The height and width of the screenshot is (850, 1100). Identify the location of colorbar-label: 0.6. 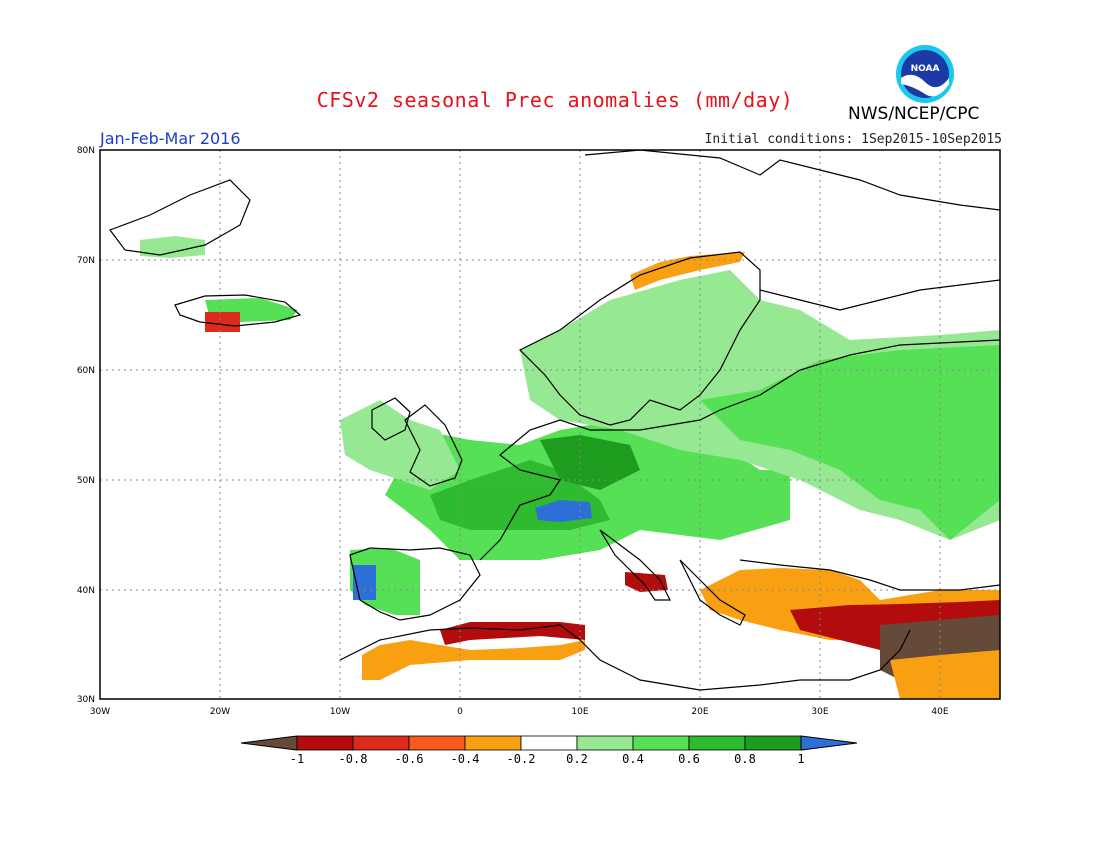
(689, 759).